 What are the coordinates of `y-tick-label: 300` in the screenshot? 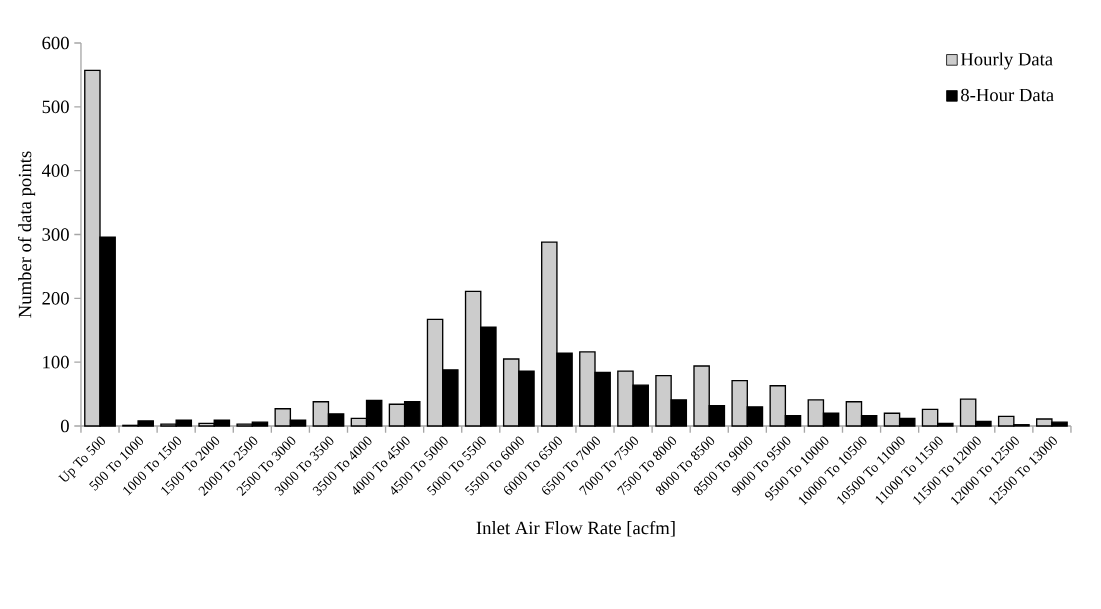 It's located at (55, 234).